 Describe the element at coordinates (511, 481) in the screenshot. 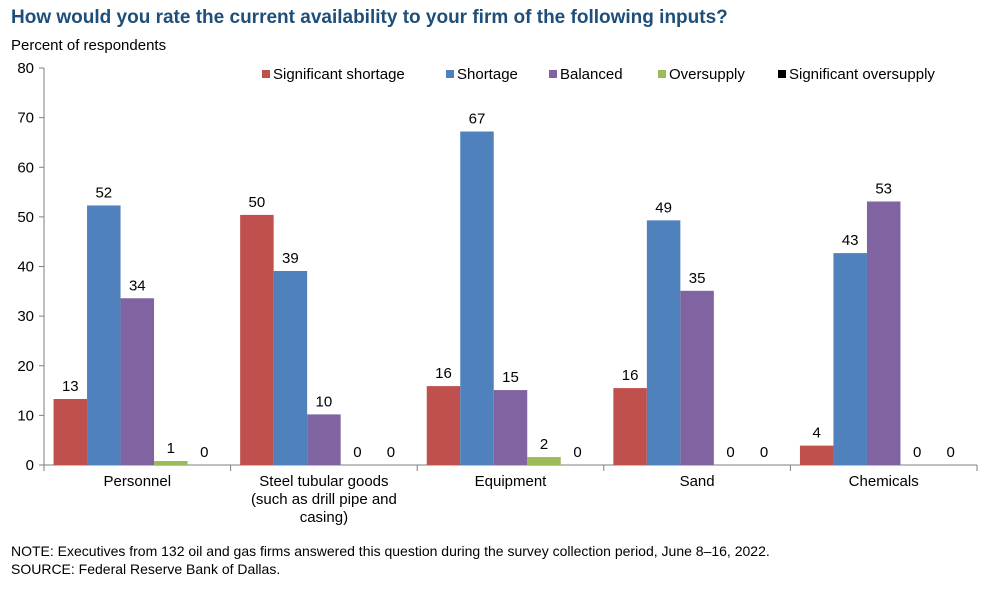

I see `x-category-label: Equipment` at that location.